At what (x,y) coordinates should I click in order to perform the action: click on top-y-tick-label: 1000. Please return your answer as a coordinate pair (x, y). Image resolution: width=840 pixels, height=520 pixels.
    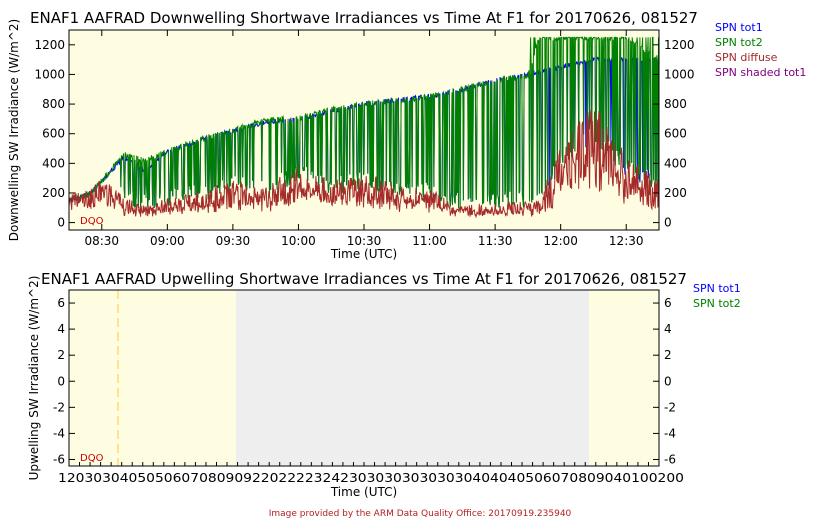
    Looking at the image, I should click on (49, 74).